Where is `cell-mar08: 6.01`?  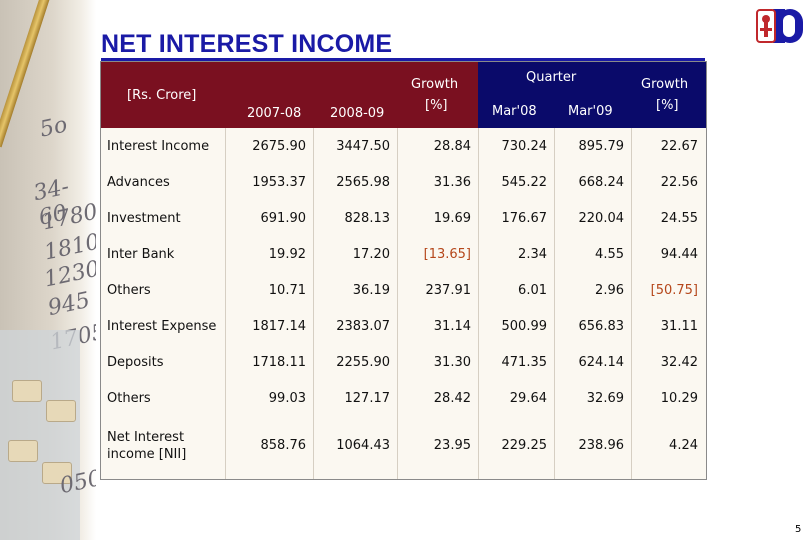
cell-mar08: 6.01 is located at coordinates (532, 290).